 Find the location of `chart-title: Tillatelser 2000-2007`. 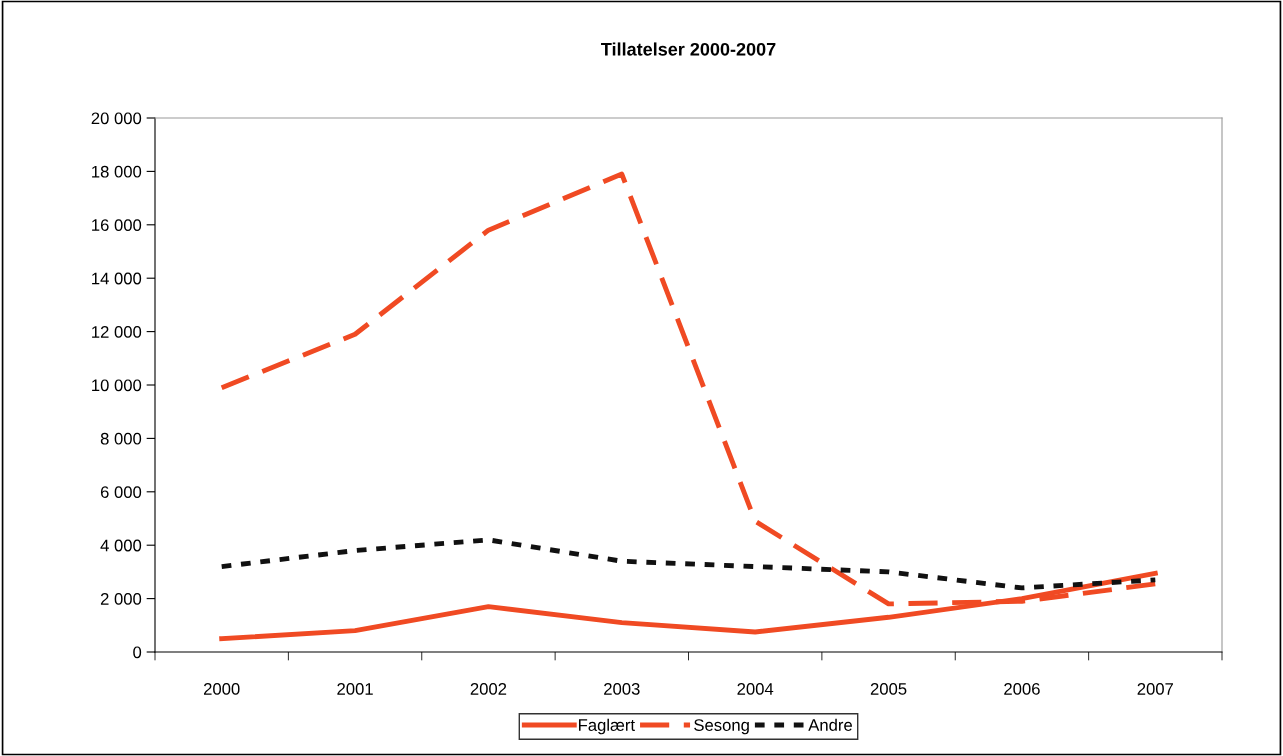

chart-title: Tillatelser 2000-2007 is located at coordinates (688, 49).